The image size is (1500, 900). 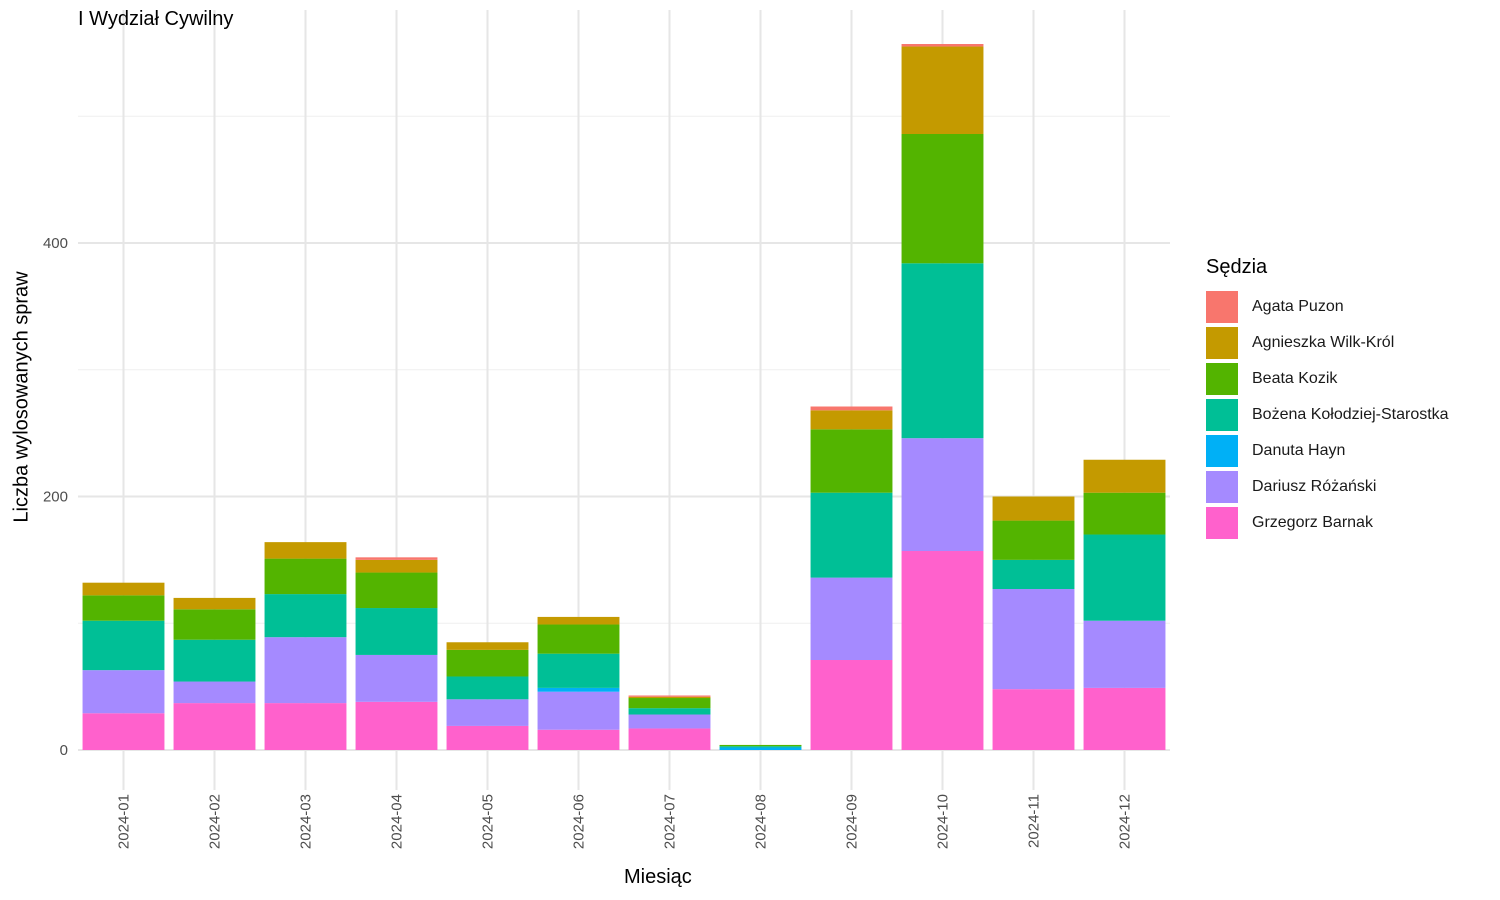 I want to click on x-tick-label: 2024-12, so click(x=1125, y=821).